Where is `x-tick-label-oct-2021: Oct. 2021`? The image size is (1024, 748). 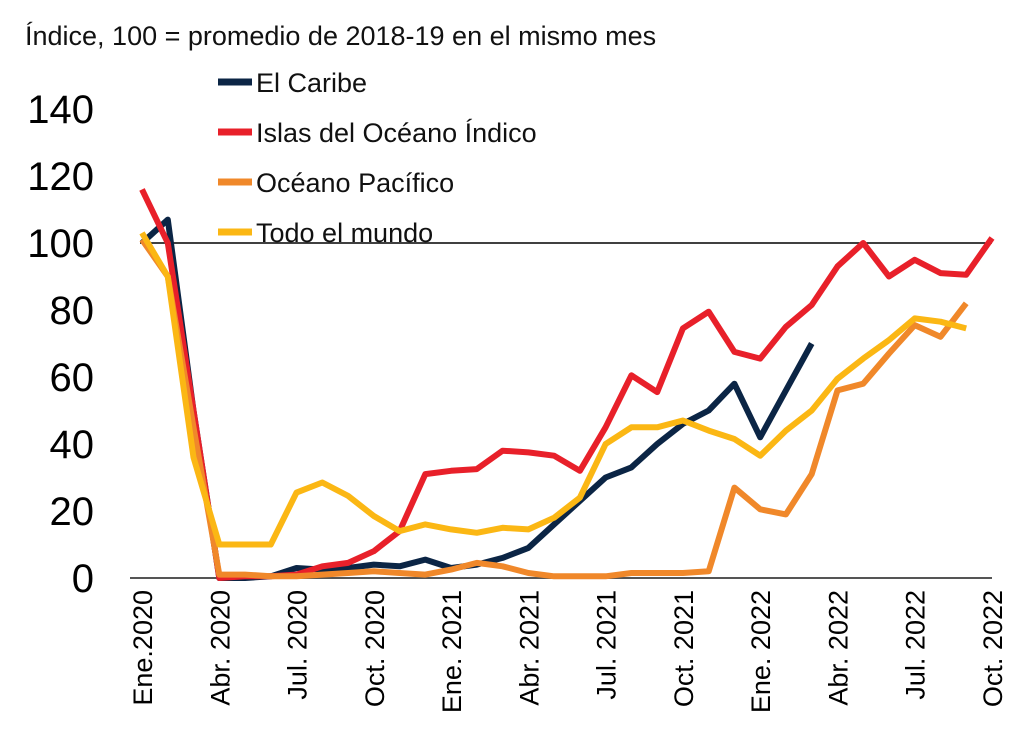
x-tick-label-oct-2021: Oct. 2021 is located at coordinates (684, 648).